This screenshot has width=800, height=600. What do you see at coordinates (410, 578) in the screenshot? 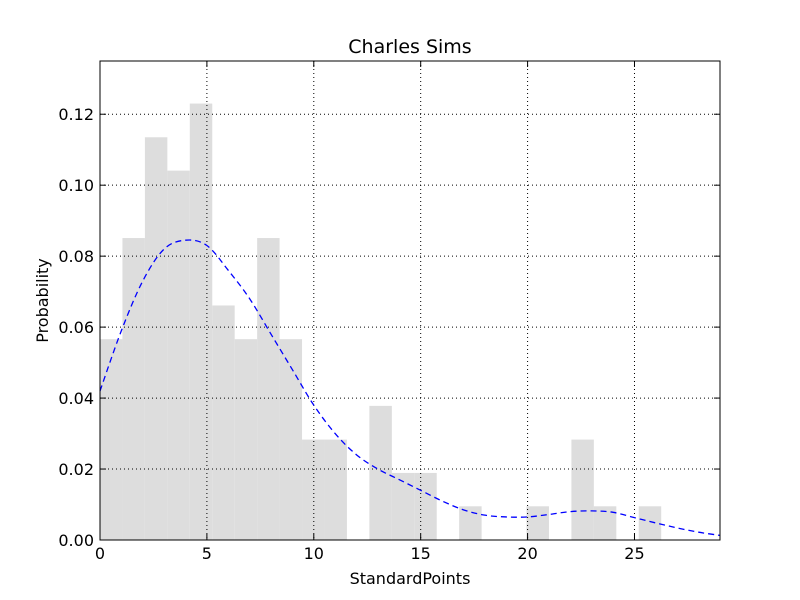
I see `x-axis-label: StandardPoints` at bounding box center [410, 578].